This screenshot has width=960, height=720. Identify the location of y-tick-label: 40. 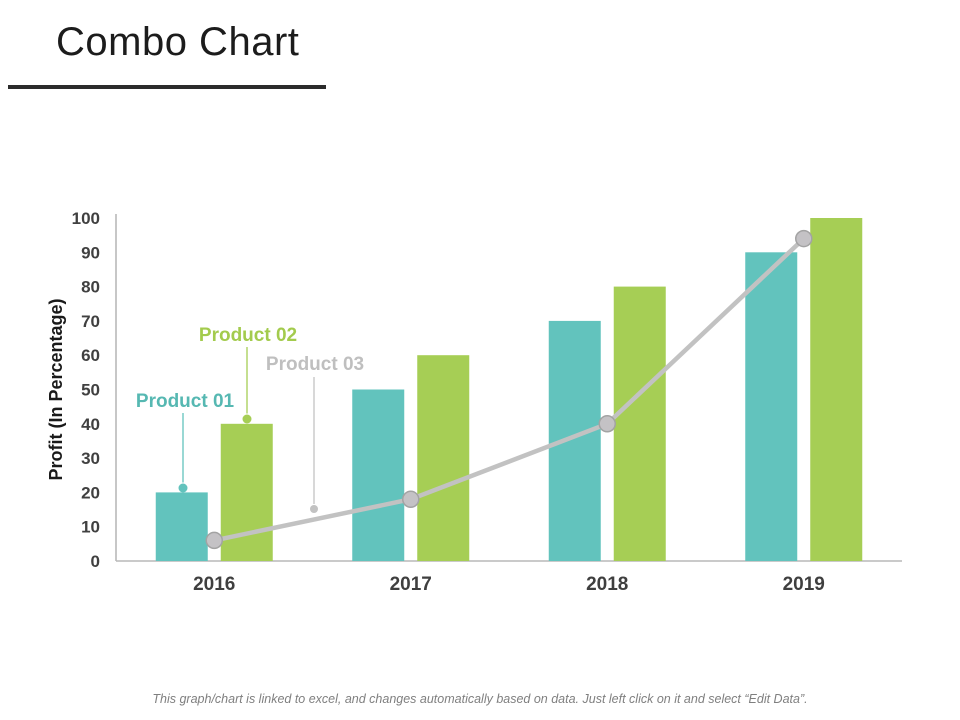
(90, 424).